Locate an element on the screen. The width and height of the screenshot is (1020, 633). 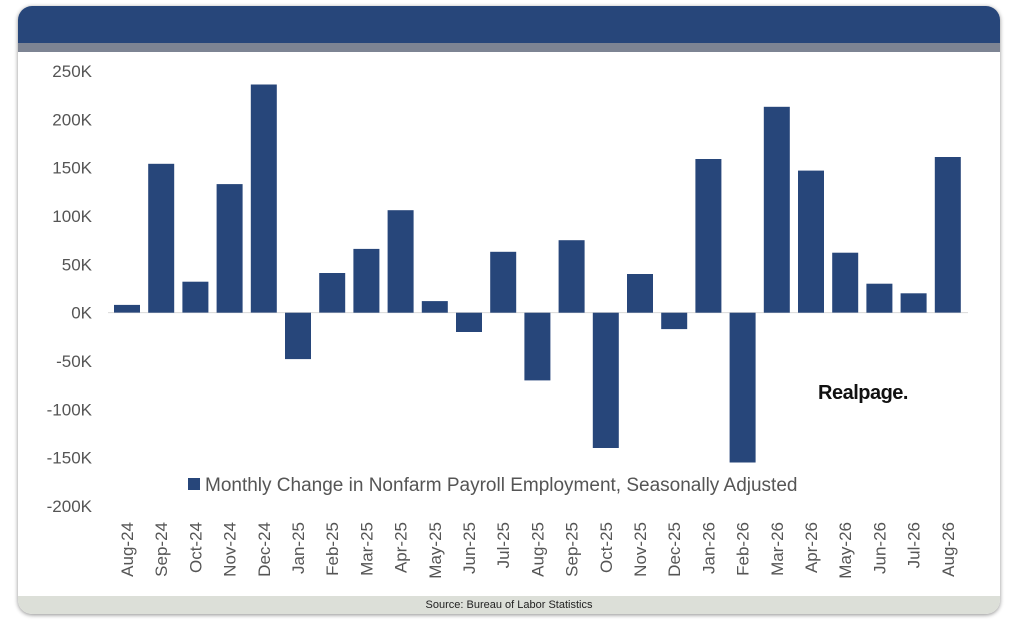
y-tick-label: 150K is located at coordinates (72, 168).